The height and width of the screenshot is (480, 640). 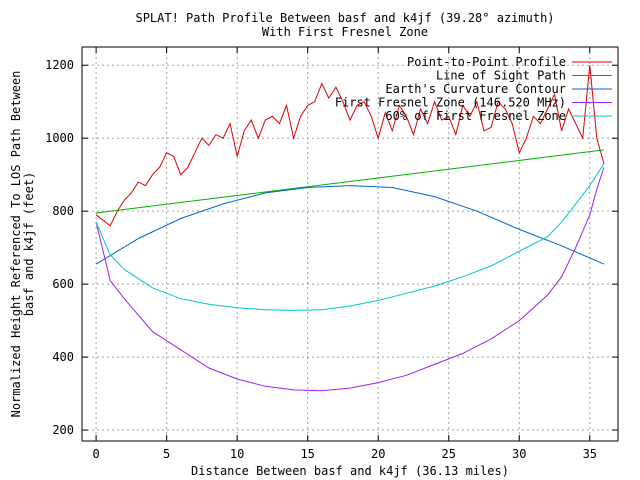 What do you see at coordinates (63, 211) in the screenshot?
I see `y-tick-label: 800` at bounding box center [63, 211].